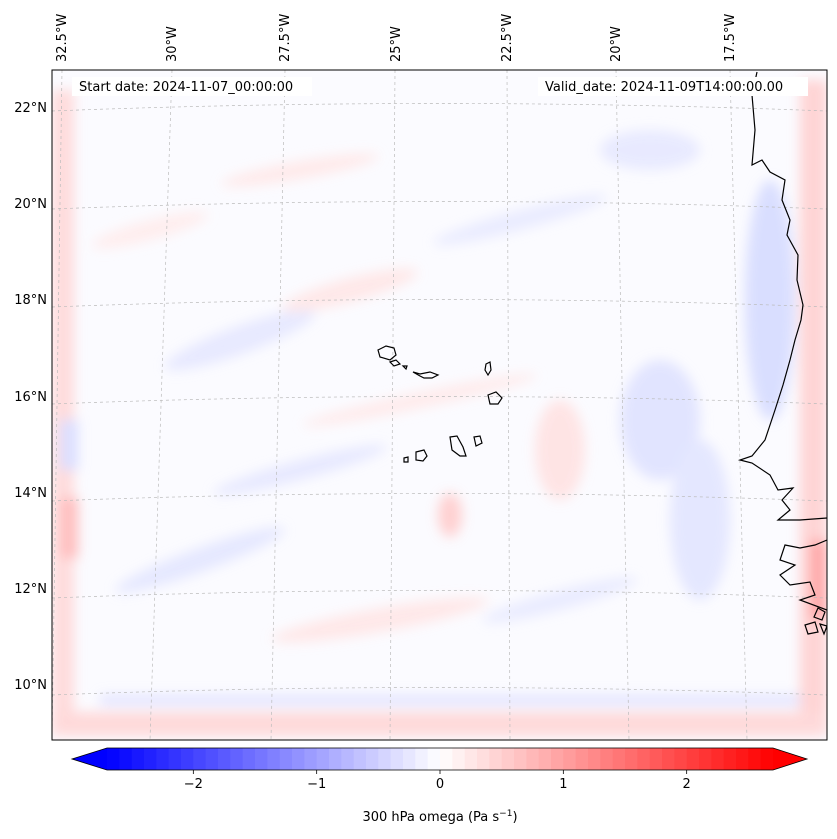 Image resolution: width=837 pixels, height=839 pixels. I want to click on colorbar-tick-label: −1, so click(316, 784).